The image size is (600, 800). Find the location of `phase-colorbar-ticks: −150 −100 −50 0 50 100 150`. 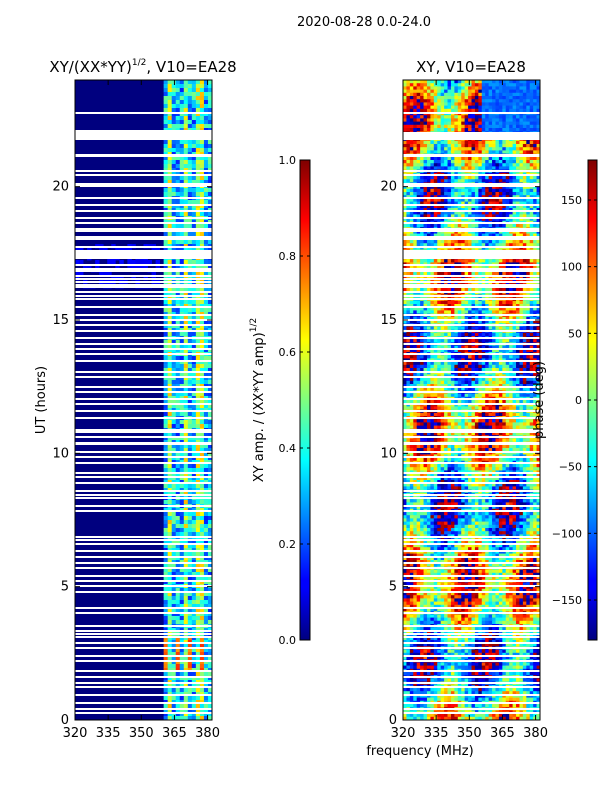

phase-colorbar-ticks: −150 −100 −50 0 50 100 150 is located at coordinates (574, 400).